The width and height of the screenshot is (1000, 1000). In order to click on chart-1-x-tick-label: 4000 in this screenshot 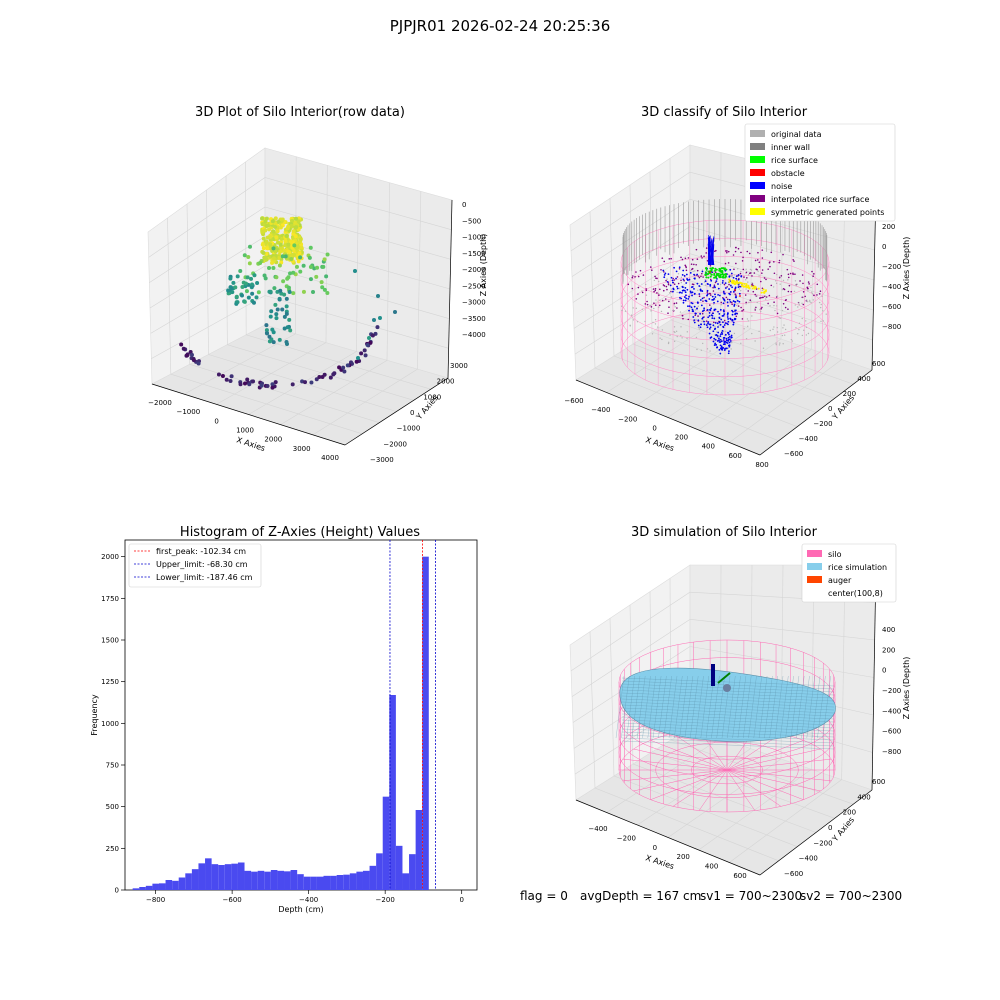, I will do `click(330, 458)`.